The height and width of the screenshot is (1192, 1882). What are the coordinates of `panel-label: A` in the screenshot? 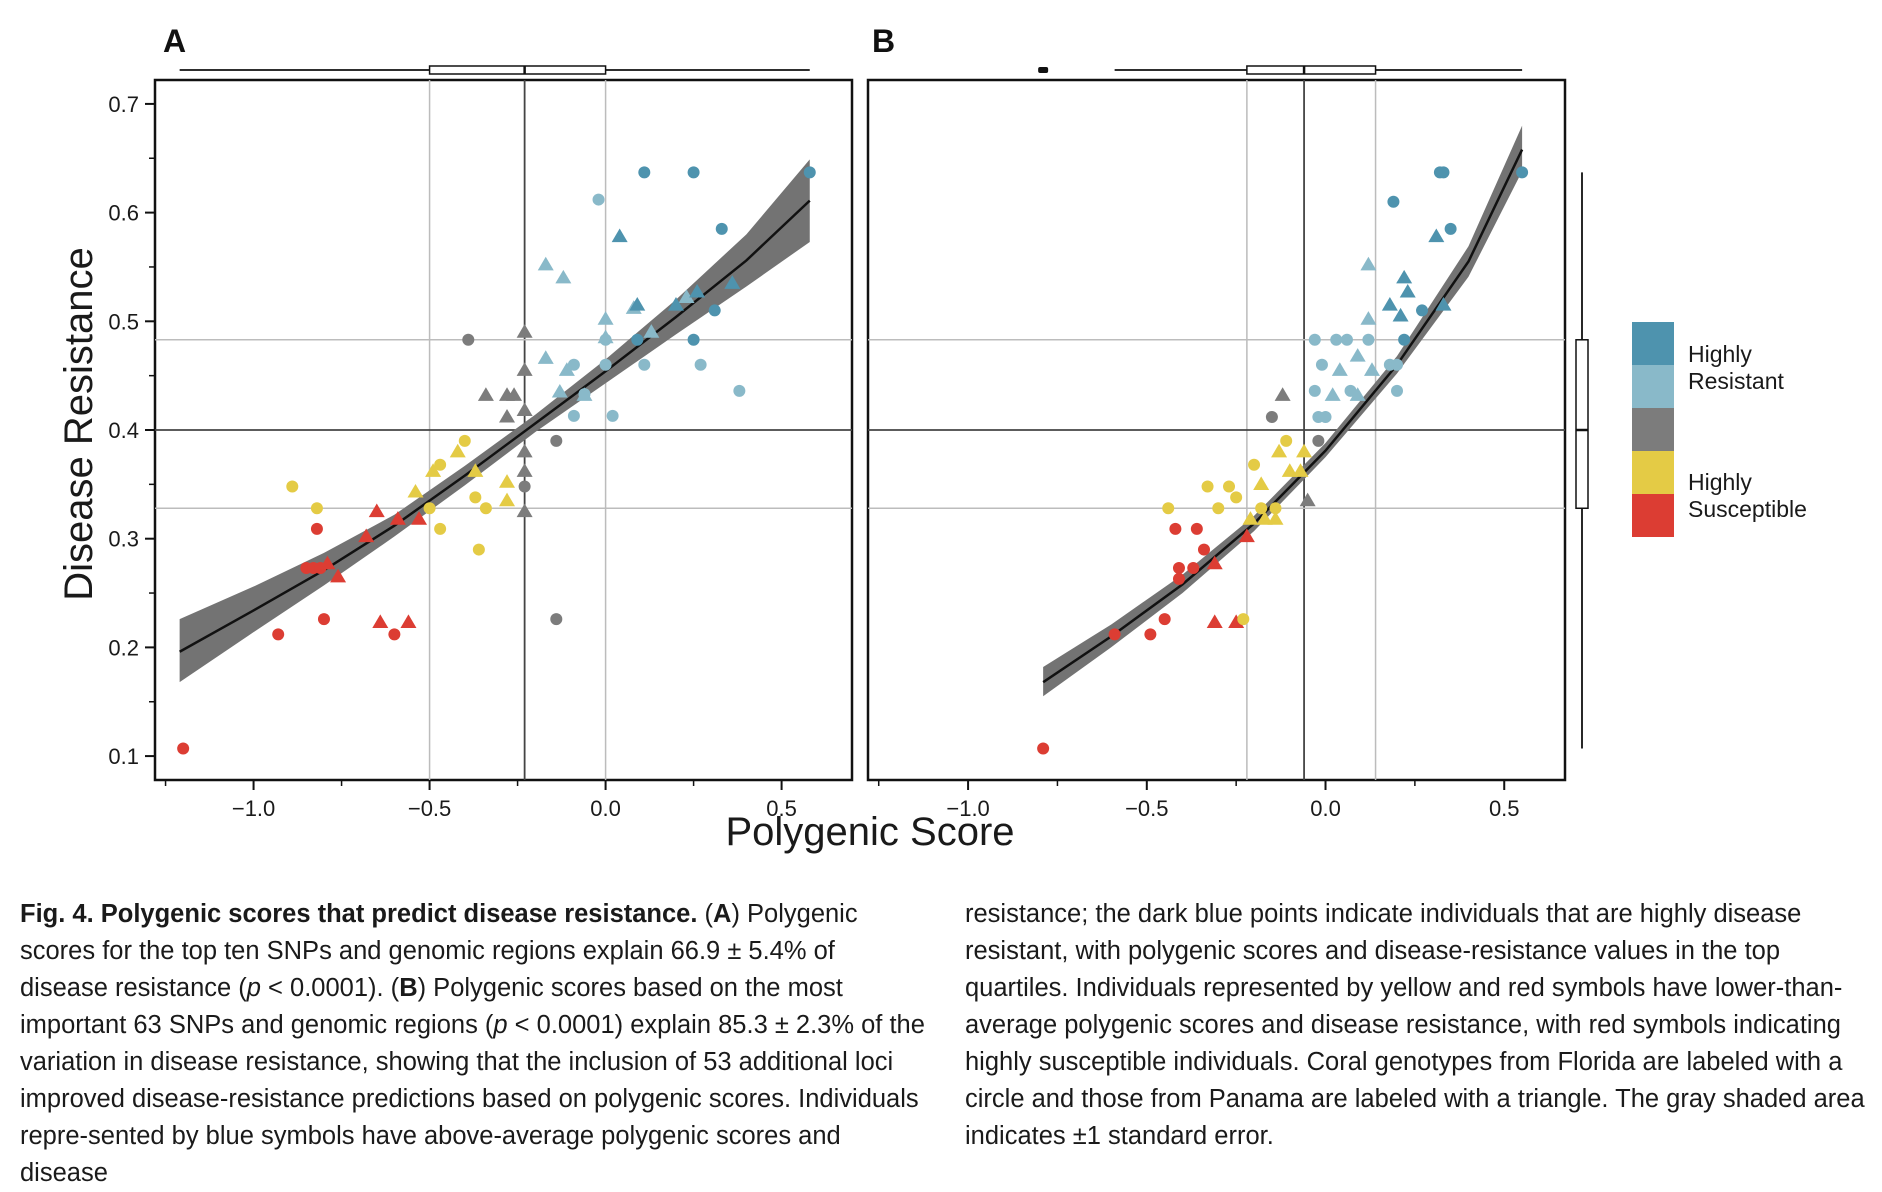 It's located at (174, 41).